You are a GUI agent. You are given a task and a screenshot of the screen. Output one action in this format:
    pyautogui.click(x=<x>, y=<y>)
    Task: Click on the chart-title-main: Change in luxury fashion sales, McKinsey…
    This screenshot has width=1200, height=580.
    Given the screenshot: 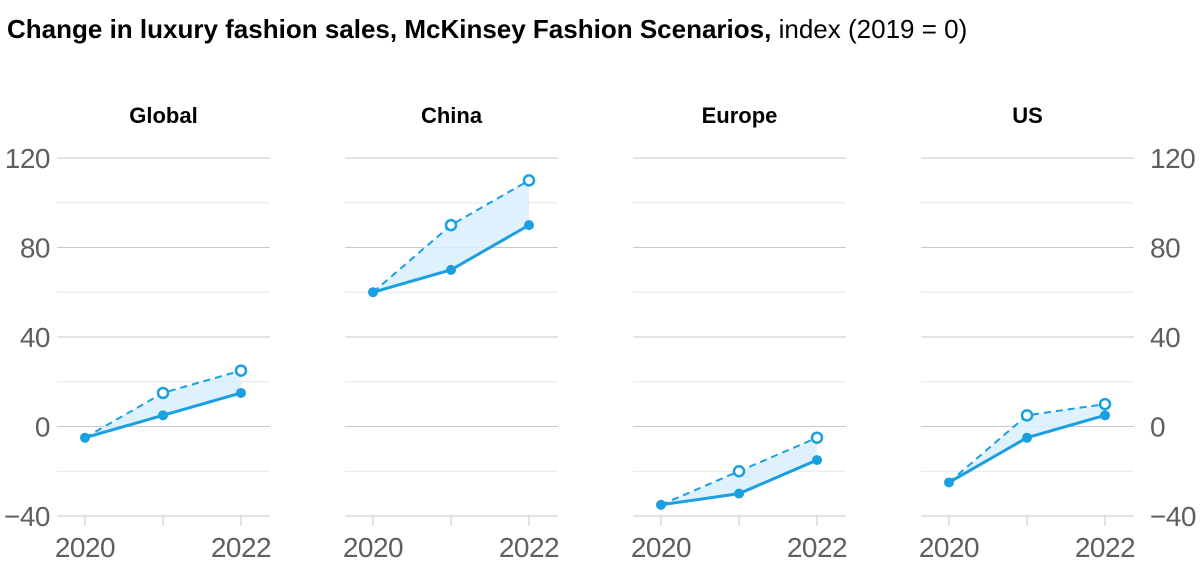 What is the action you would take?
    pyautogui.click(x=389, y=29)
    